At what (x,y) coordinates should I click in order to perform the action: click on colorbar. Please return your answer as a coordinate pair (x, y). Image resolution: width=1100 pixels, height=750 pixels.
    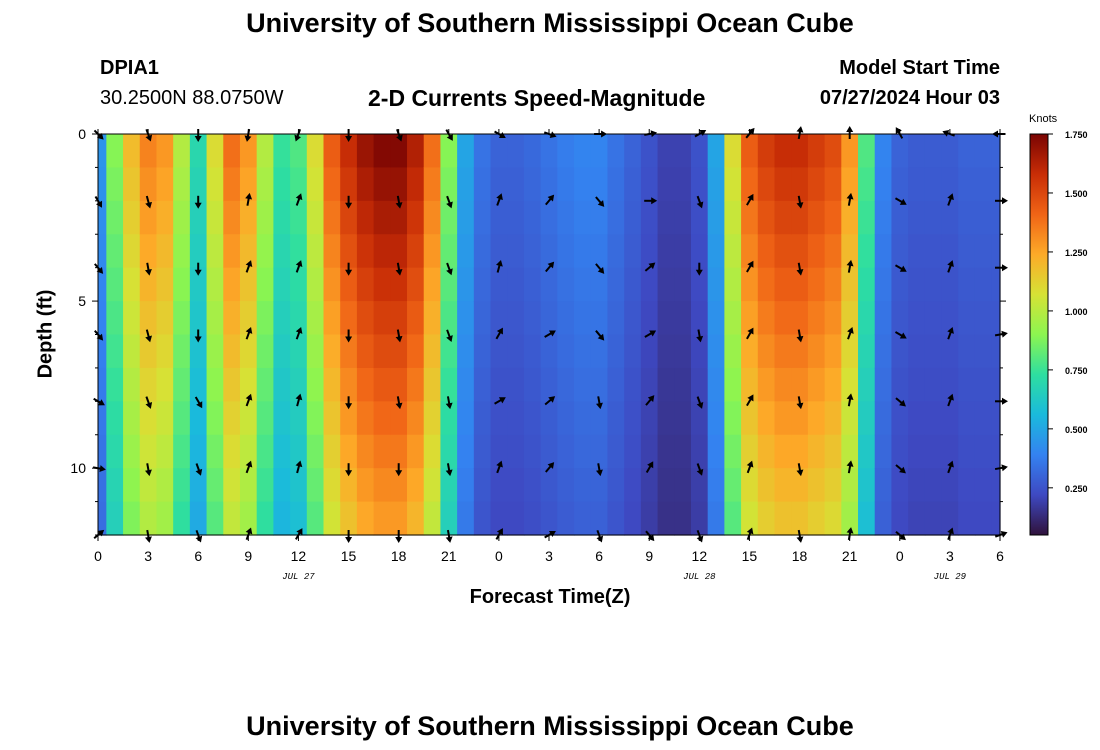
    Looking at the image, I should click on (1039, 334).